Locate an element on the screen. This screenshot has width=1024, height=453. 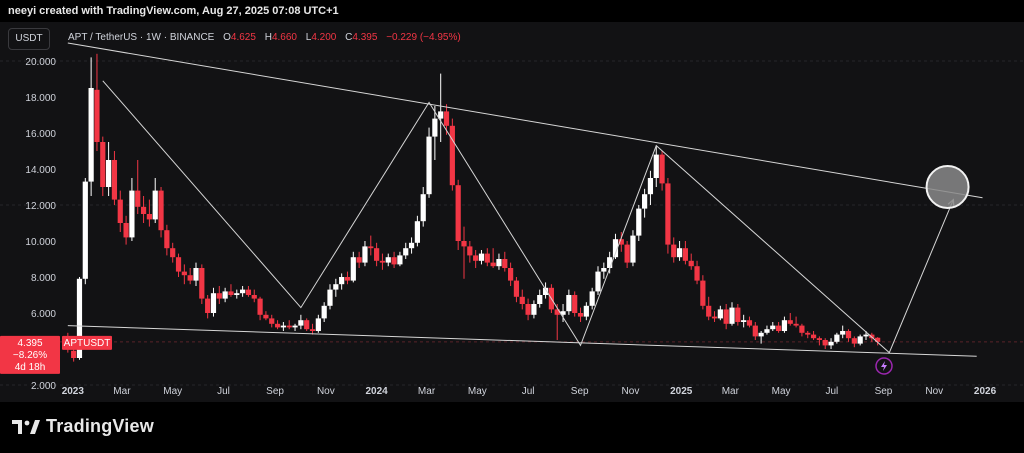
x-tick-label: 2024 is located at coordinates (376, 391).